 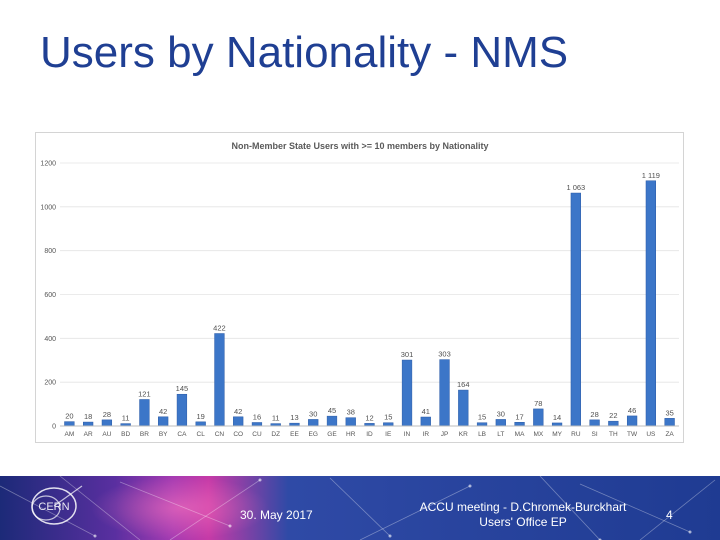 I want to click on data-label-hr: 38, so click(x=351, y=412).